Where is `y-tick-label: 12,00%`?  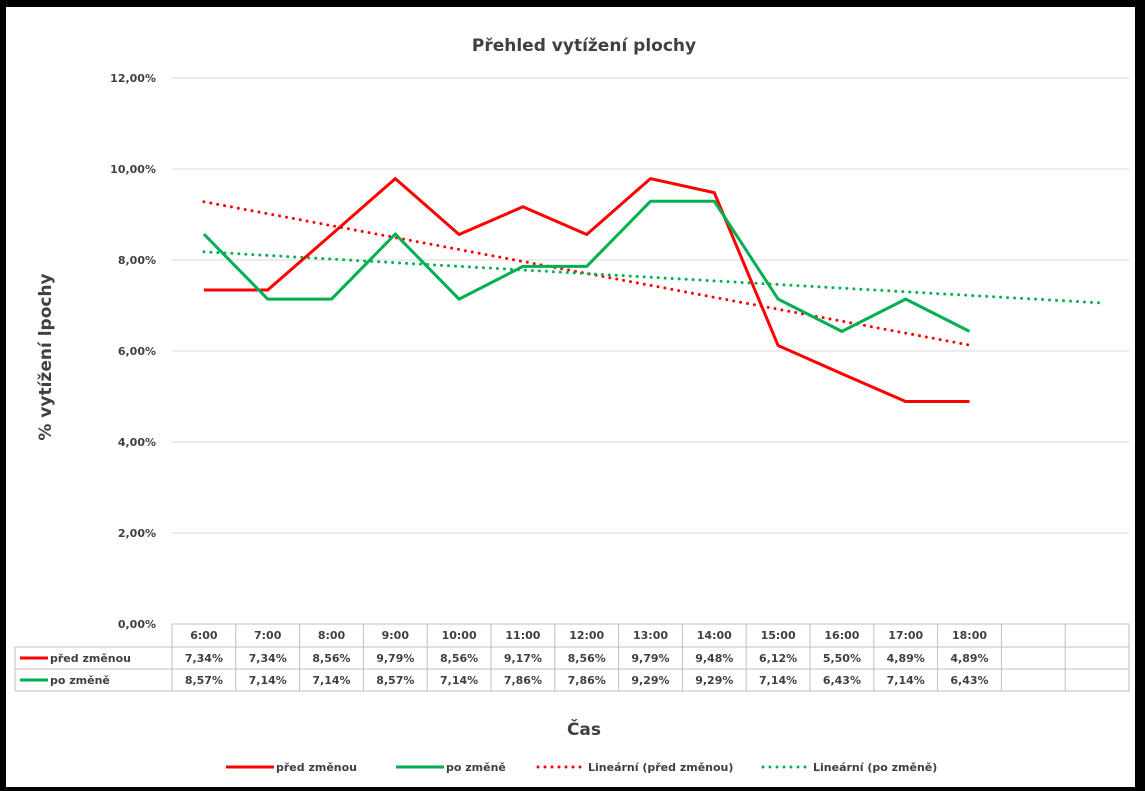
y-tick-label: 12,00% is located at coordinates (133, 78).